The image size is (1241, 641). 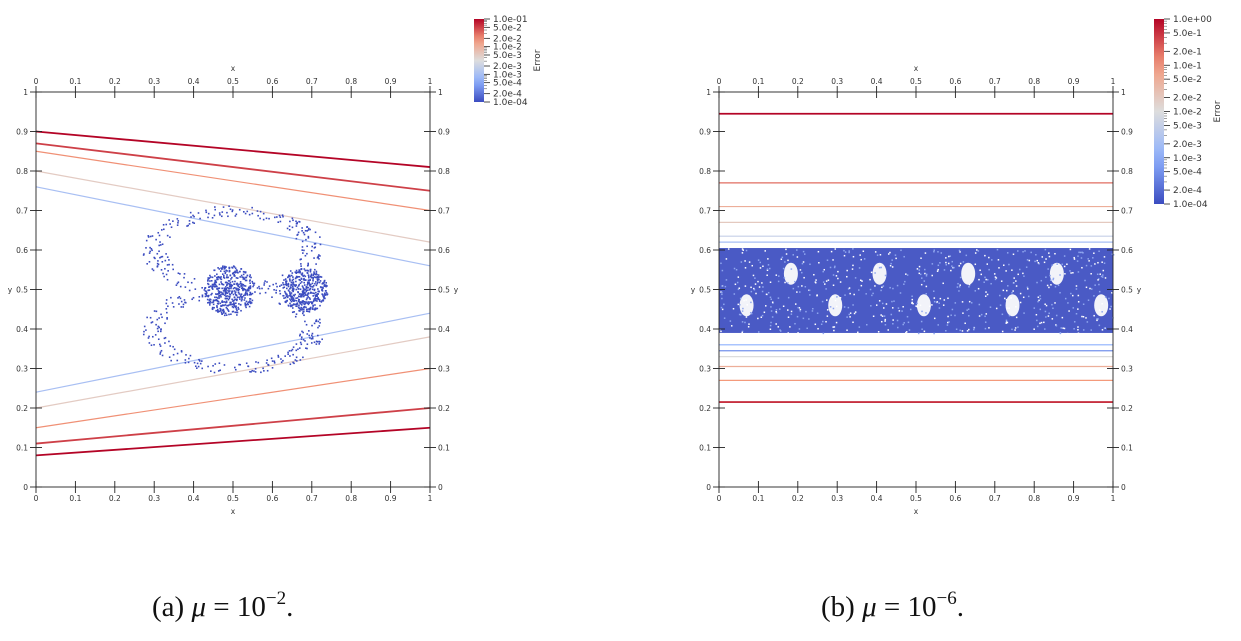 What do you see at coordinates (719, 81) in the screenshot?
I see `x-tick-label-top: 0` at bounding box center [719, 81].